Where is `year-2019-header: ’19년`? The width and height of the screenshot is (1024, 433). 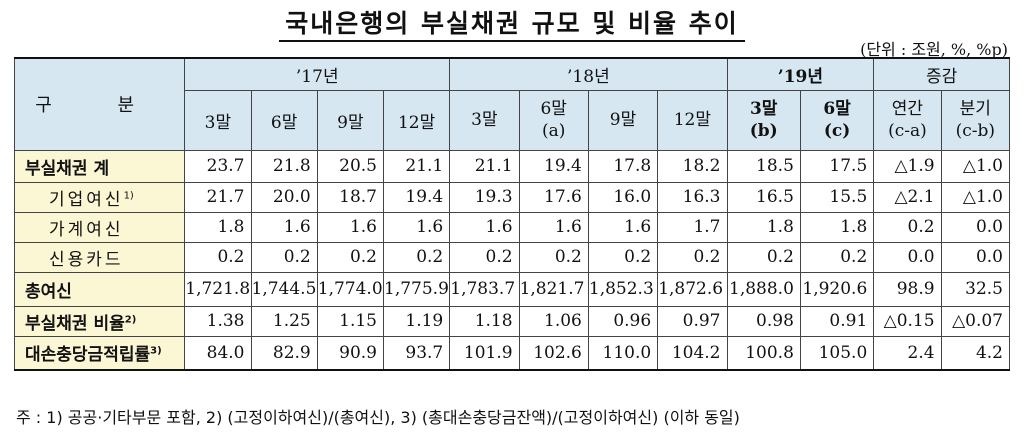 year-2019-header: ’19년 is located at coordinates (800, 74).